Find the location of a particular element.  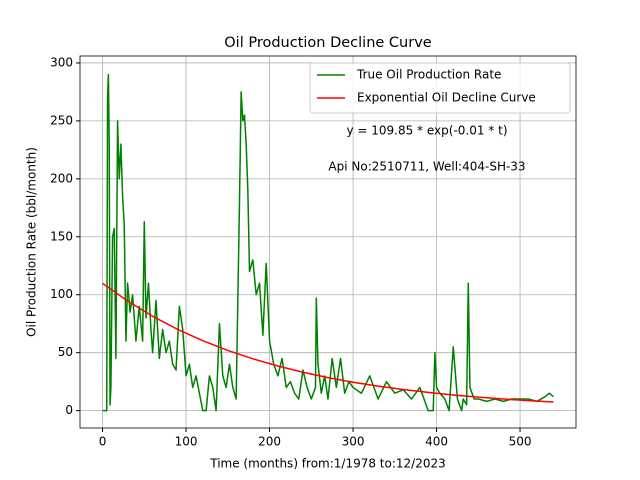

x-tick-label: 500 is located at coordinates (520, 442).